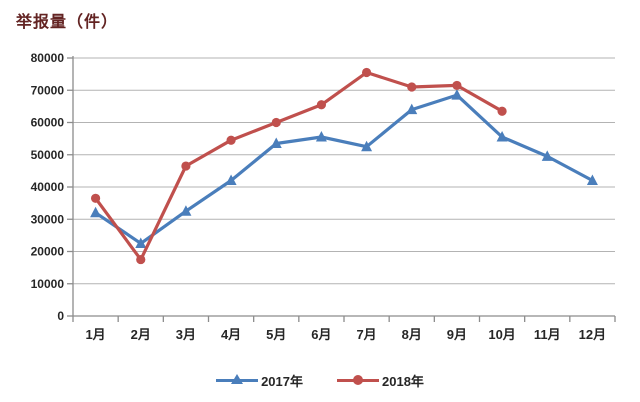  What do you see at coordinates (186, 334) in the screenshot?
I see `x-tick-label: 3月` at bounding box center [186, 334].